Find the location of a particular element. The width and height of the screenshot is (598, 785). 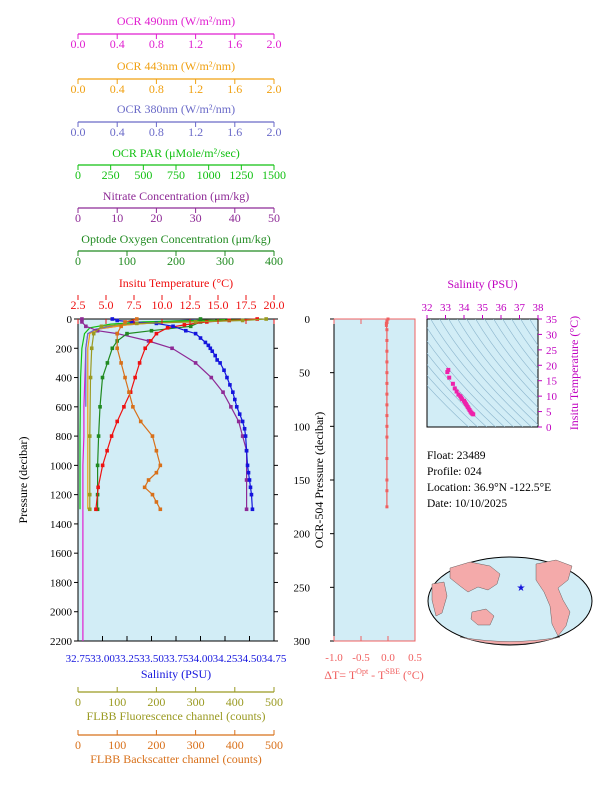

temp-tick-label: 17.5 is located at coordinates (246, 305).